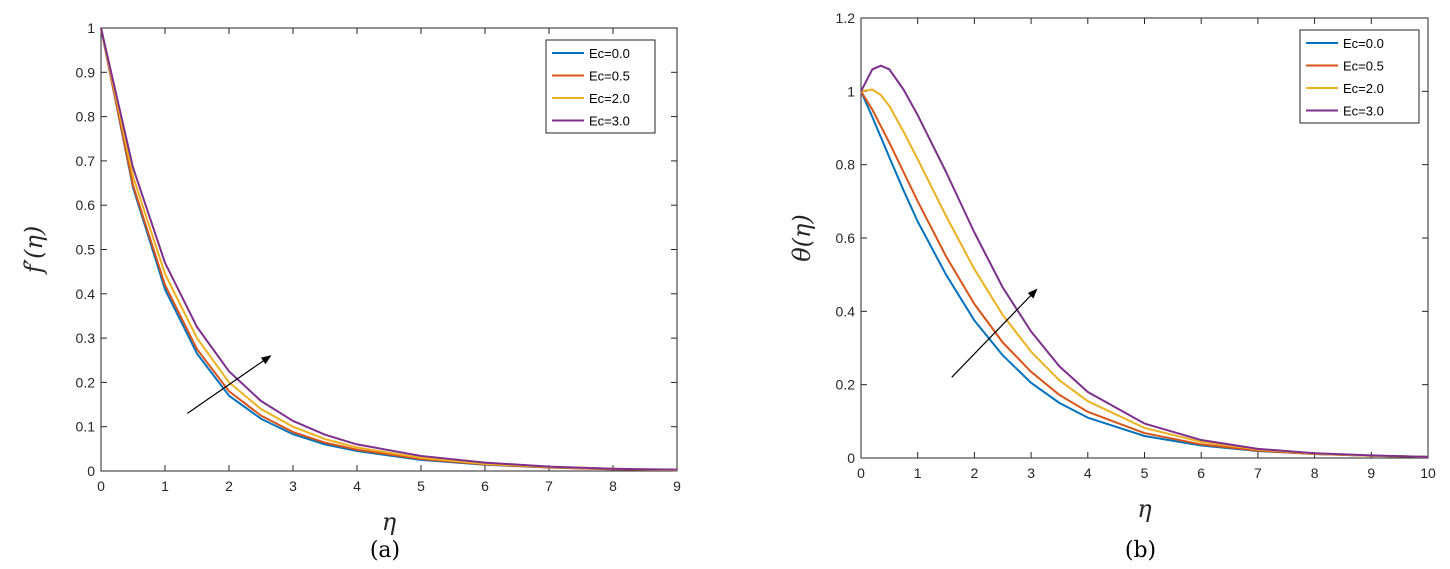 The width and height of the screenshot is (1450, 569). Describe the element at coordinates (34, 250) in the screenshot. I see `y-axis-label: f′(η)` at that location.